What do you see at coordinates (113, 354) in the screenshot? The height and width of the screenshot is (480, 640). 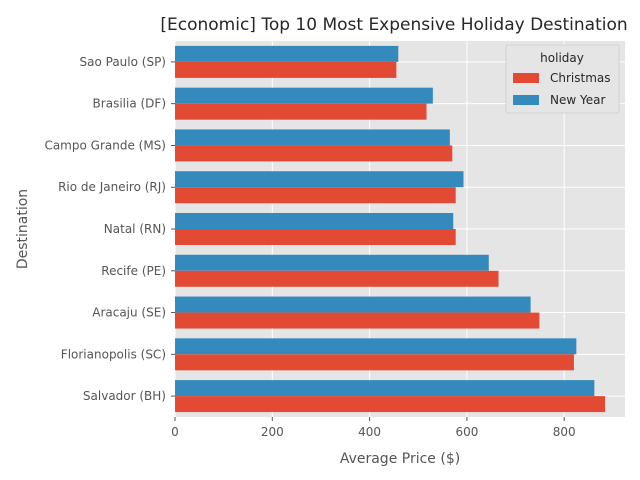 I see `y-tick-label: Florianopolis (SC)` at bounding box center [113, 354].